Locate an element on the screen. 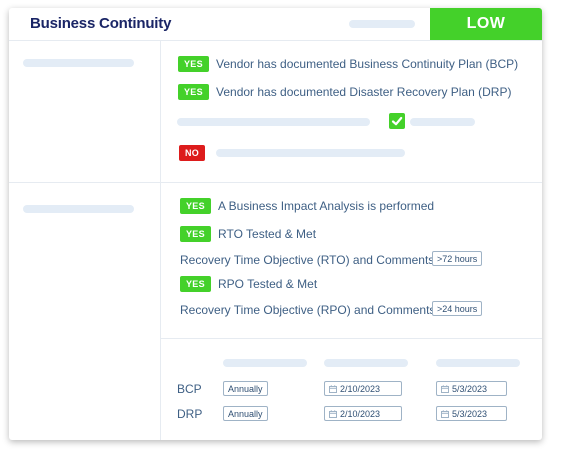  schedule-row-name: BCP is located at coordinates (189, 389).